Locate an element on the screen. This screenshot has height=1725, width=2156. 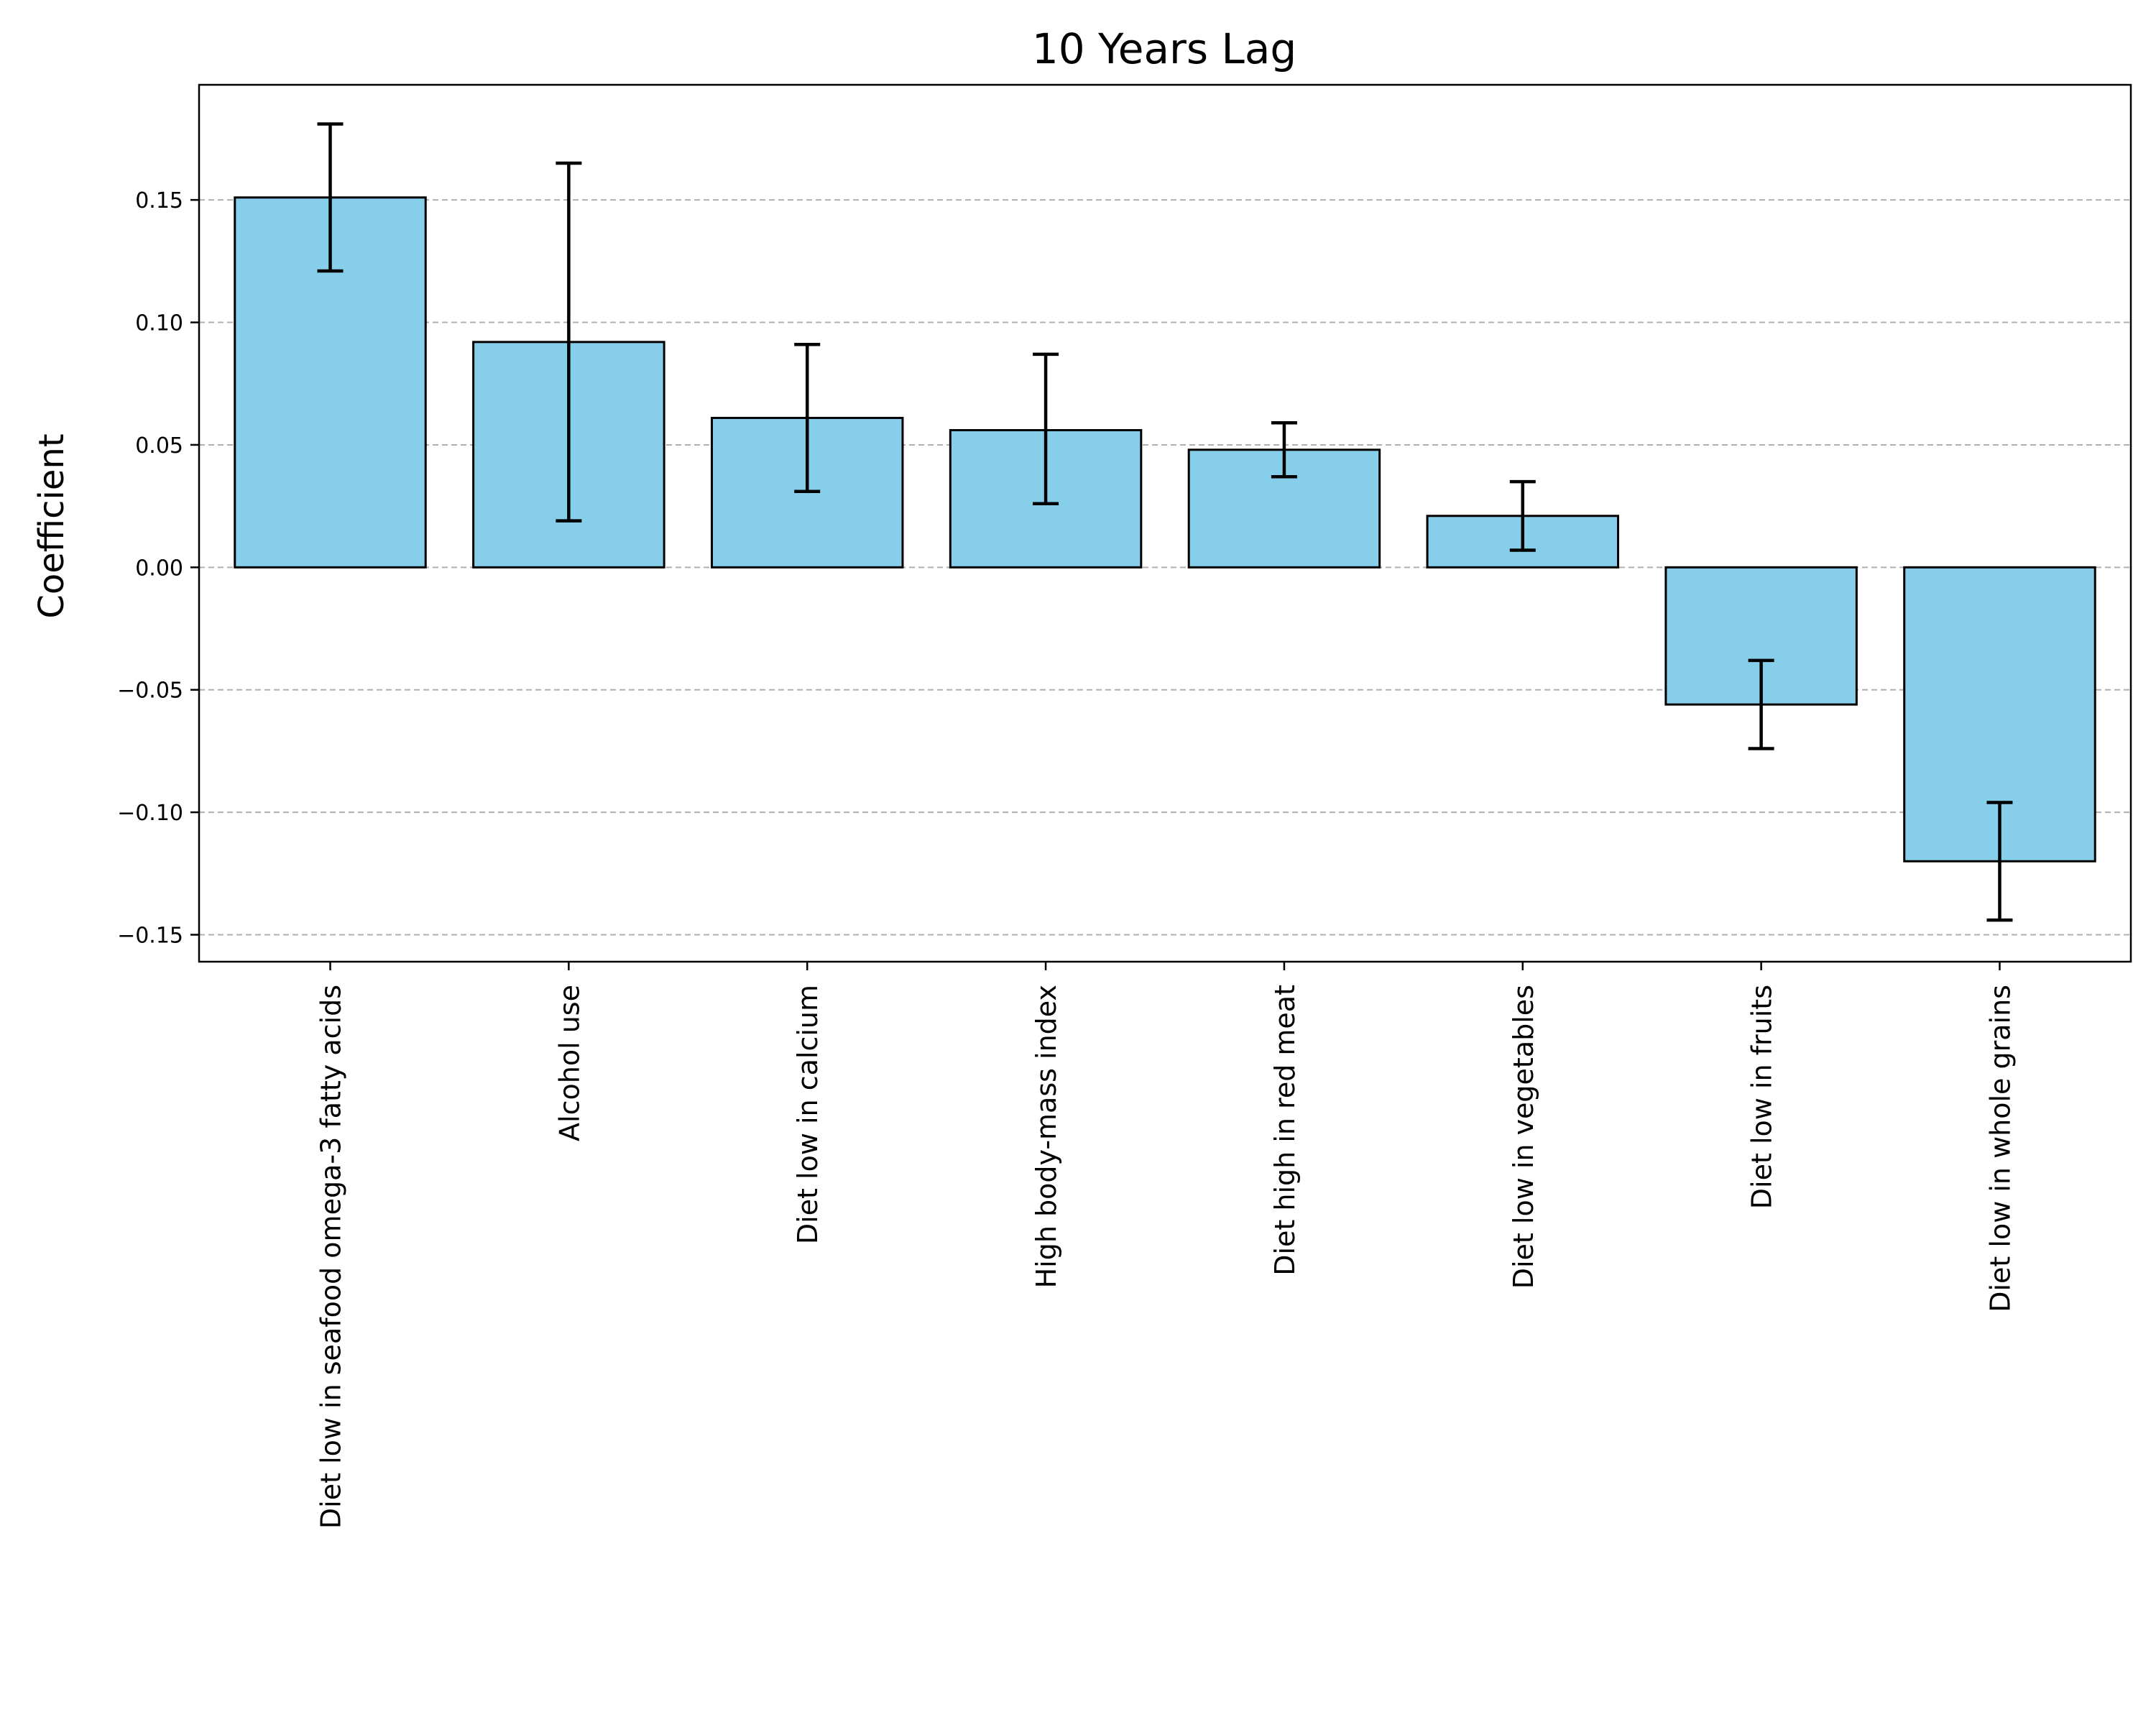
chart-title: 10 Years Lag is located at coordinates (1164, 48).